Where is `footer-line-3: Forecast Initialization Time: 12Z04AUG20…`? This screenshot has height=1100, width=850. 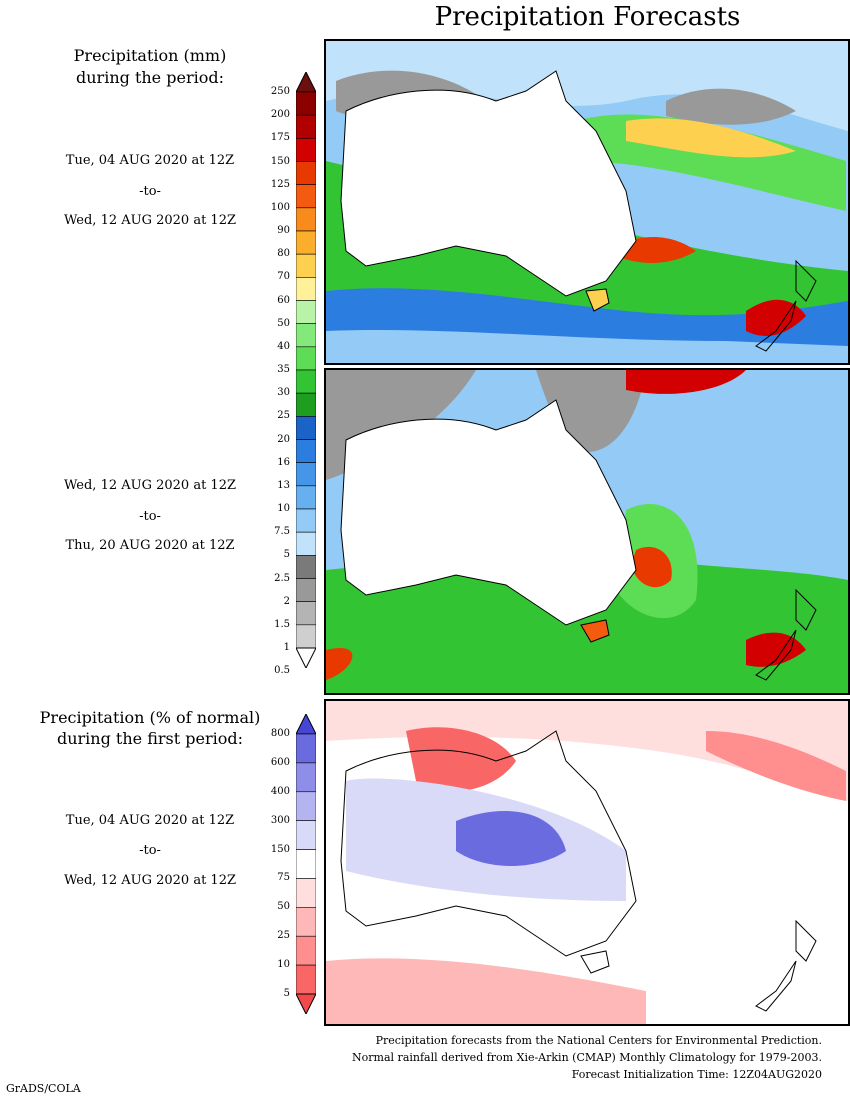 footer-line-3: Forecast Initialization Time: 12Z04AUG20… is located at coordinates (696, 1074).